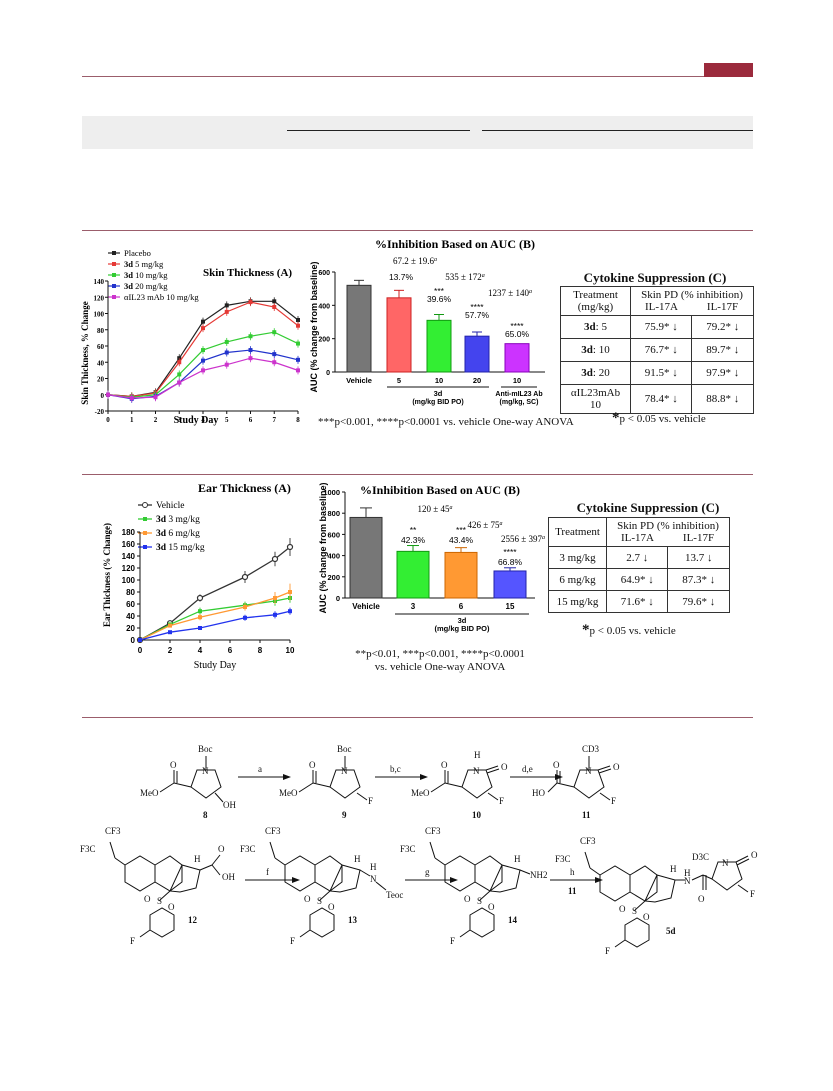 The image size is (833, 1091). I want to click on compound-8: 8, so click(205, 815).